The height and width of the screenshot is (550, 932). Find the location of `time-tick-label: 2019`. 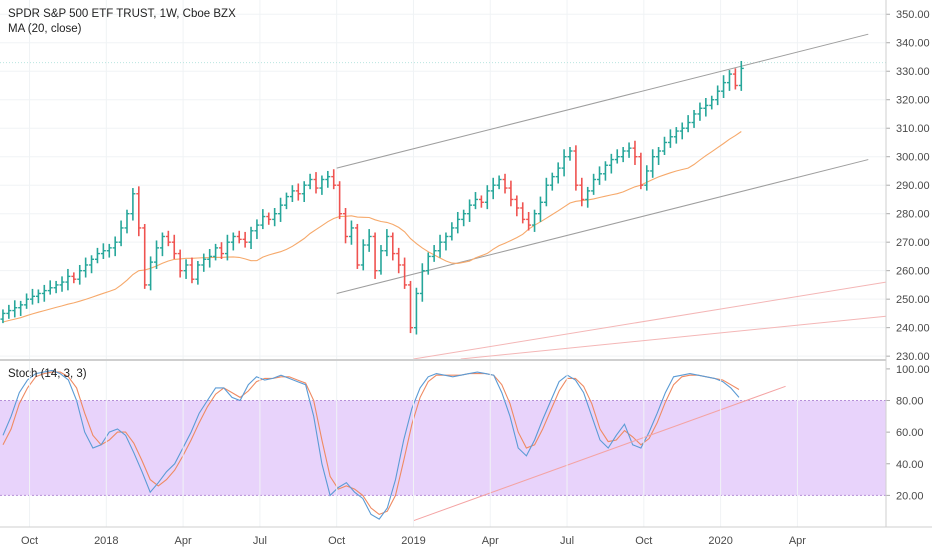

time-tick-label: 2019 is located at coordinates (413, 541).